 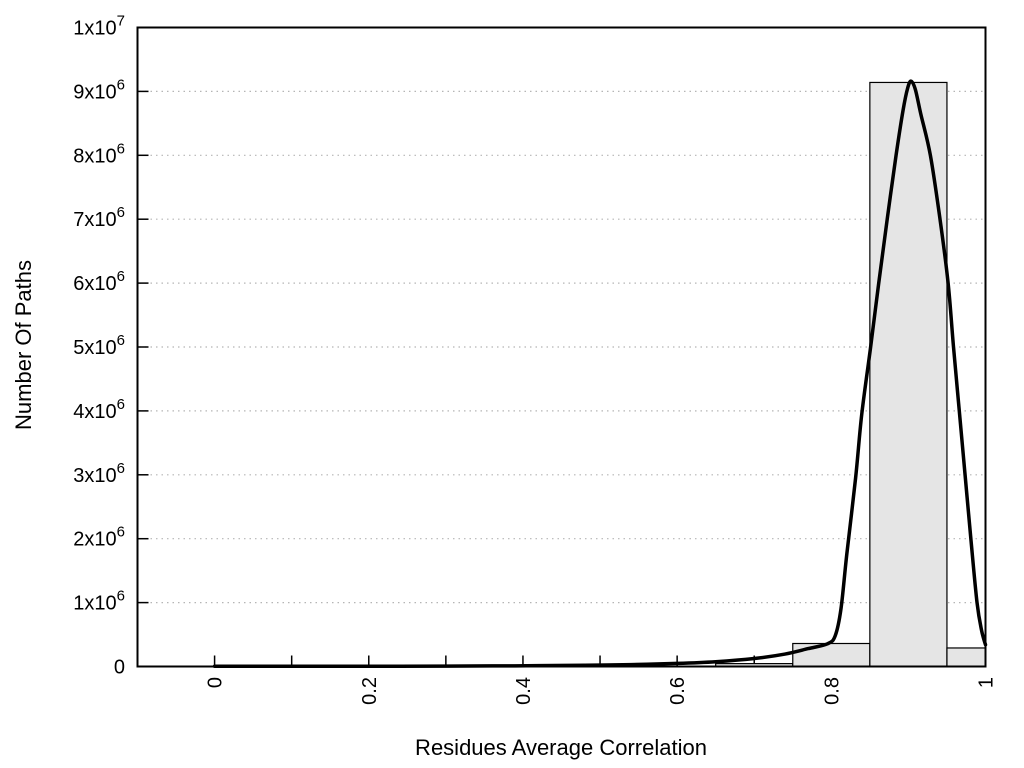 I want to click on x-tick-label: 0, so click(x=216, y=682).